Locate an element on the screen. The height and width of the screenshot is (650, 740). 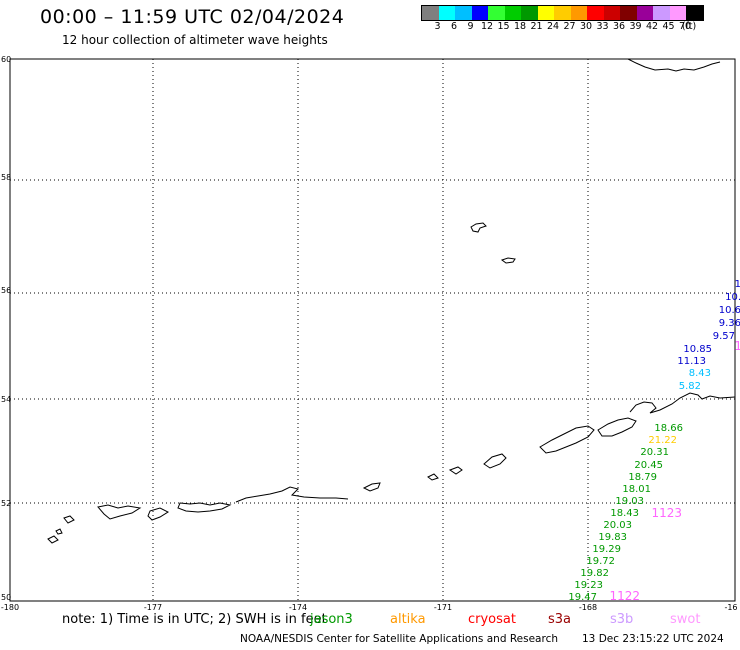
legend-label: 27 is located at coordinates (569, 26).